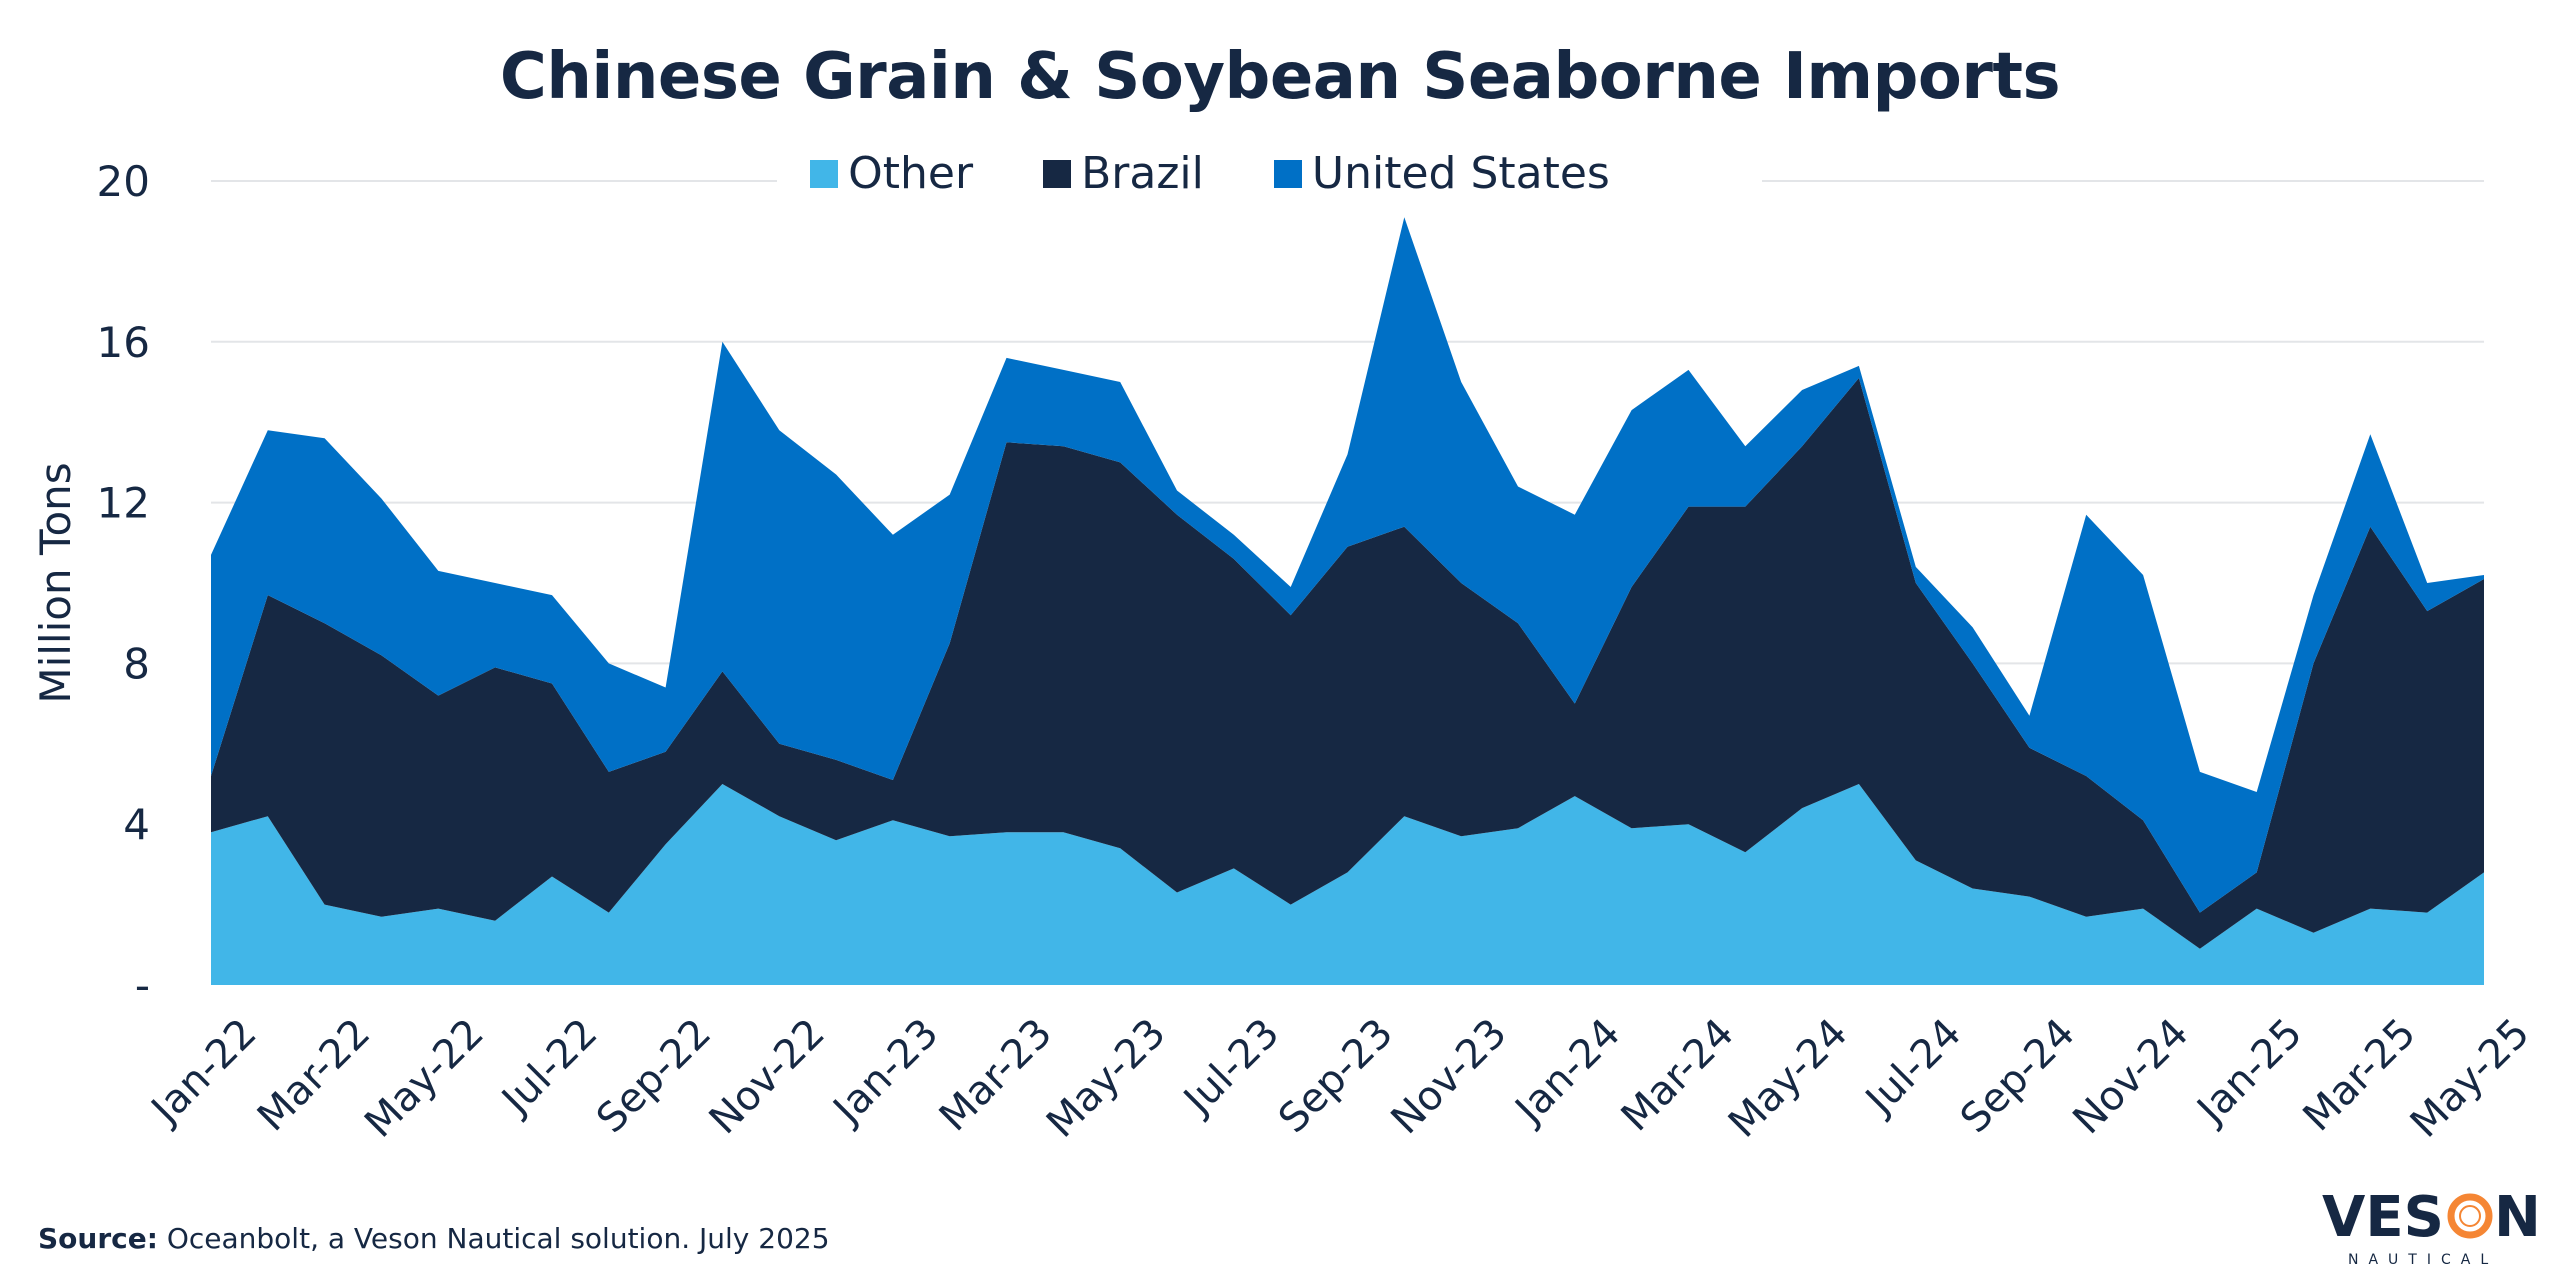 The height and width of the screenshot is (1283, 2560). I want to click on x-tick-label: May-22, so click(424, 1078).